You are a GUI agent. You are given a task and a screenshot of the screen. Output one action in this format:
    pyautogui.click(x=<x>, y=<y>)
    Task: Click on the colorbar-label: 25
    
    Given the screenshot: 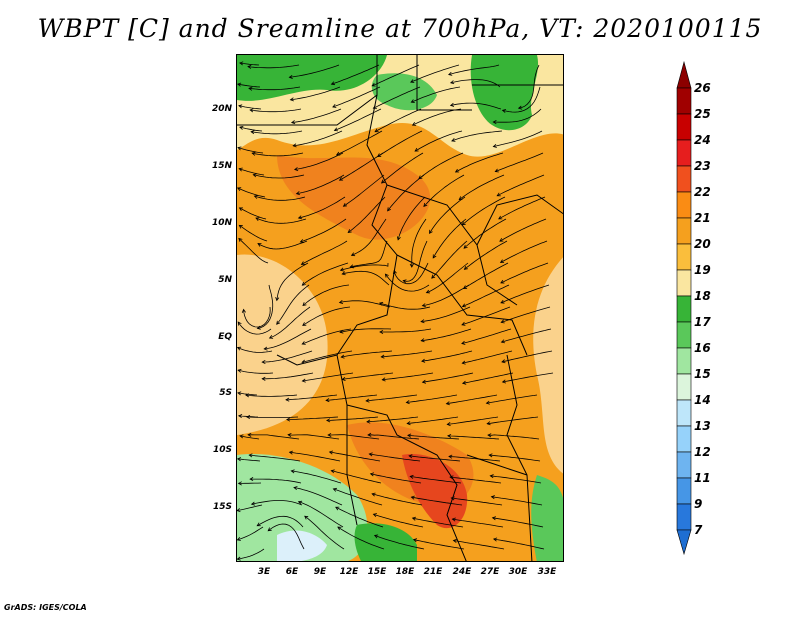 What is the action you would take?
    pyautogui.click(x=702, y=114)
    